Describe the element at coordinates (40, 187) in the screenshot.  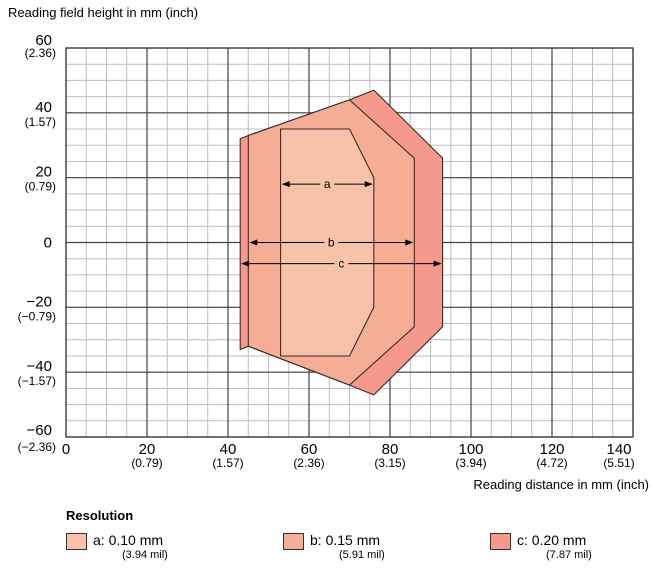
I see `y-tick-sublabel: (0.79)` at that location.